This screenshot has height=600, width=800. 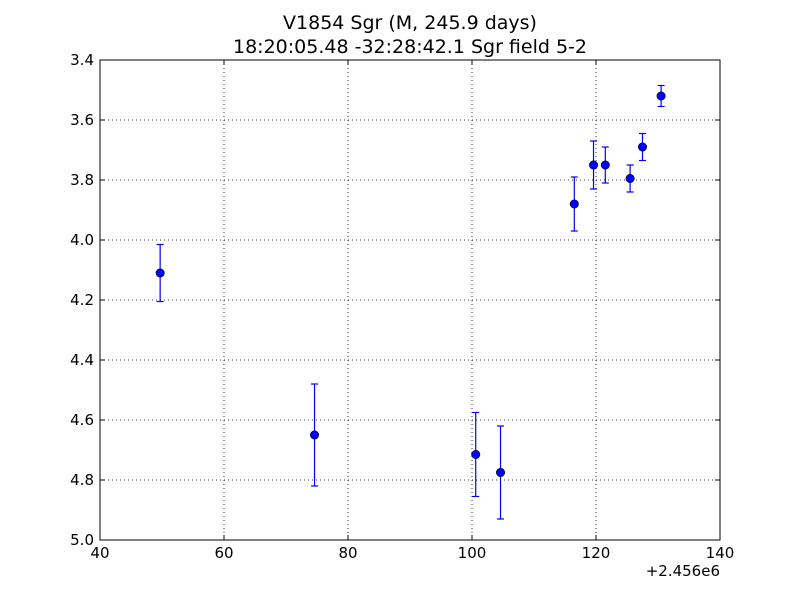 What do you see at coordinates (99, 553) in the screenshot?
I see `x-tick-label: 40` at bounding box center [99, 553].